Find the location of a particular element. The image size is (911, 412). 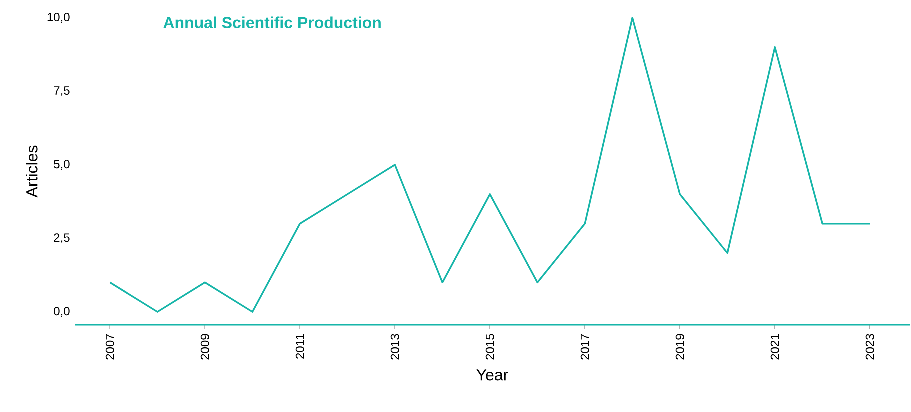

y-tick-label: 0,0 is located at coordinates (62, 312).